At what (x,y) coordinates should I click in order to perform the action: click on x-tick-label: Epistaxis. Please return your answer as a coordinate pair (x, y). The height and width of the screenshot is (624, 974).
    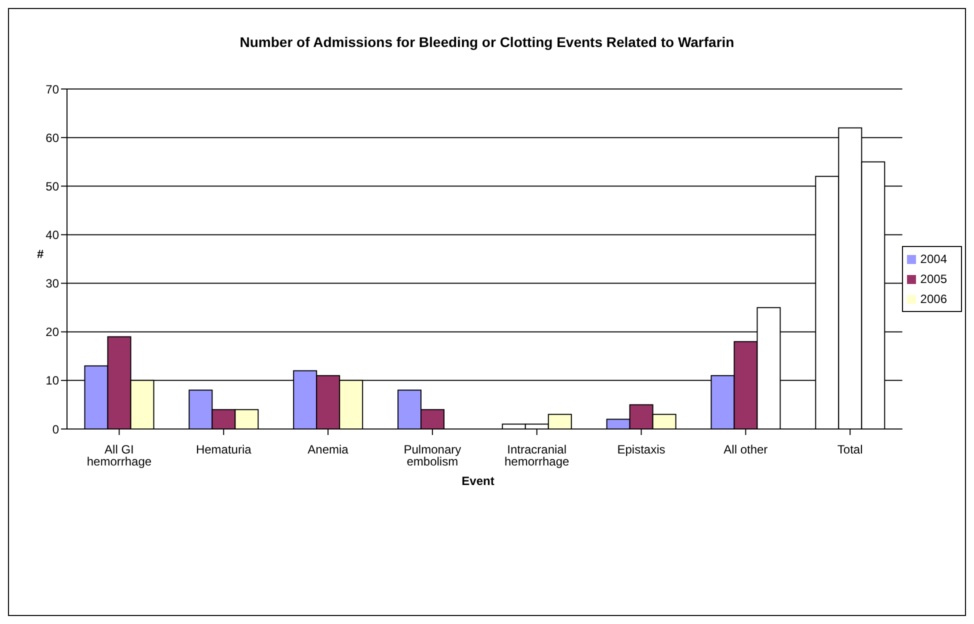
    Looking at the image, I should click on (641, 449).